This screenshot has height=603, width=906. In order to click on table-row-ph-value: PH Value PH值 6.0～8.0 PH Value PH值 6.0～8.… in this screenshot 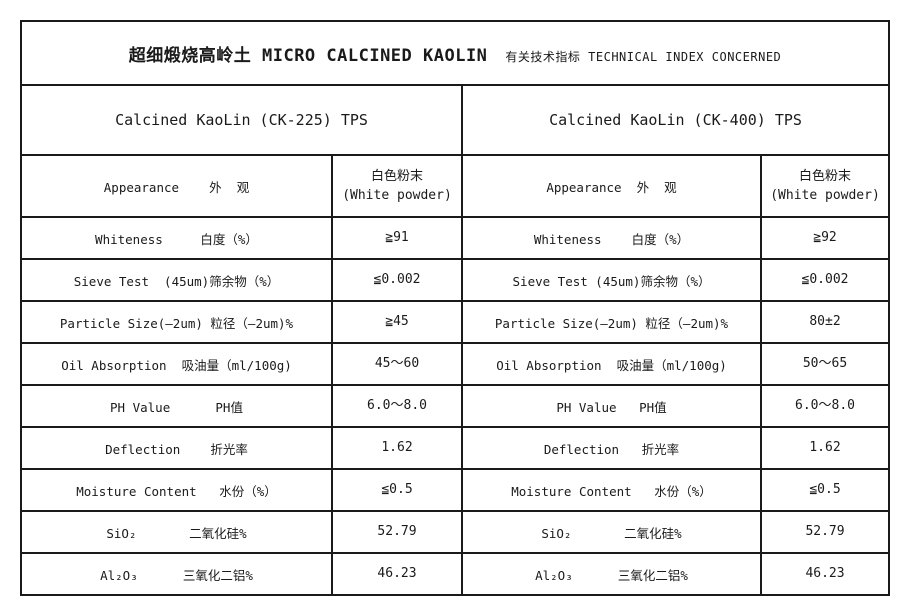, I will do `click(455, 406)`.